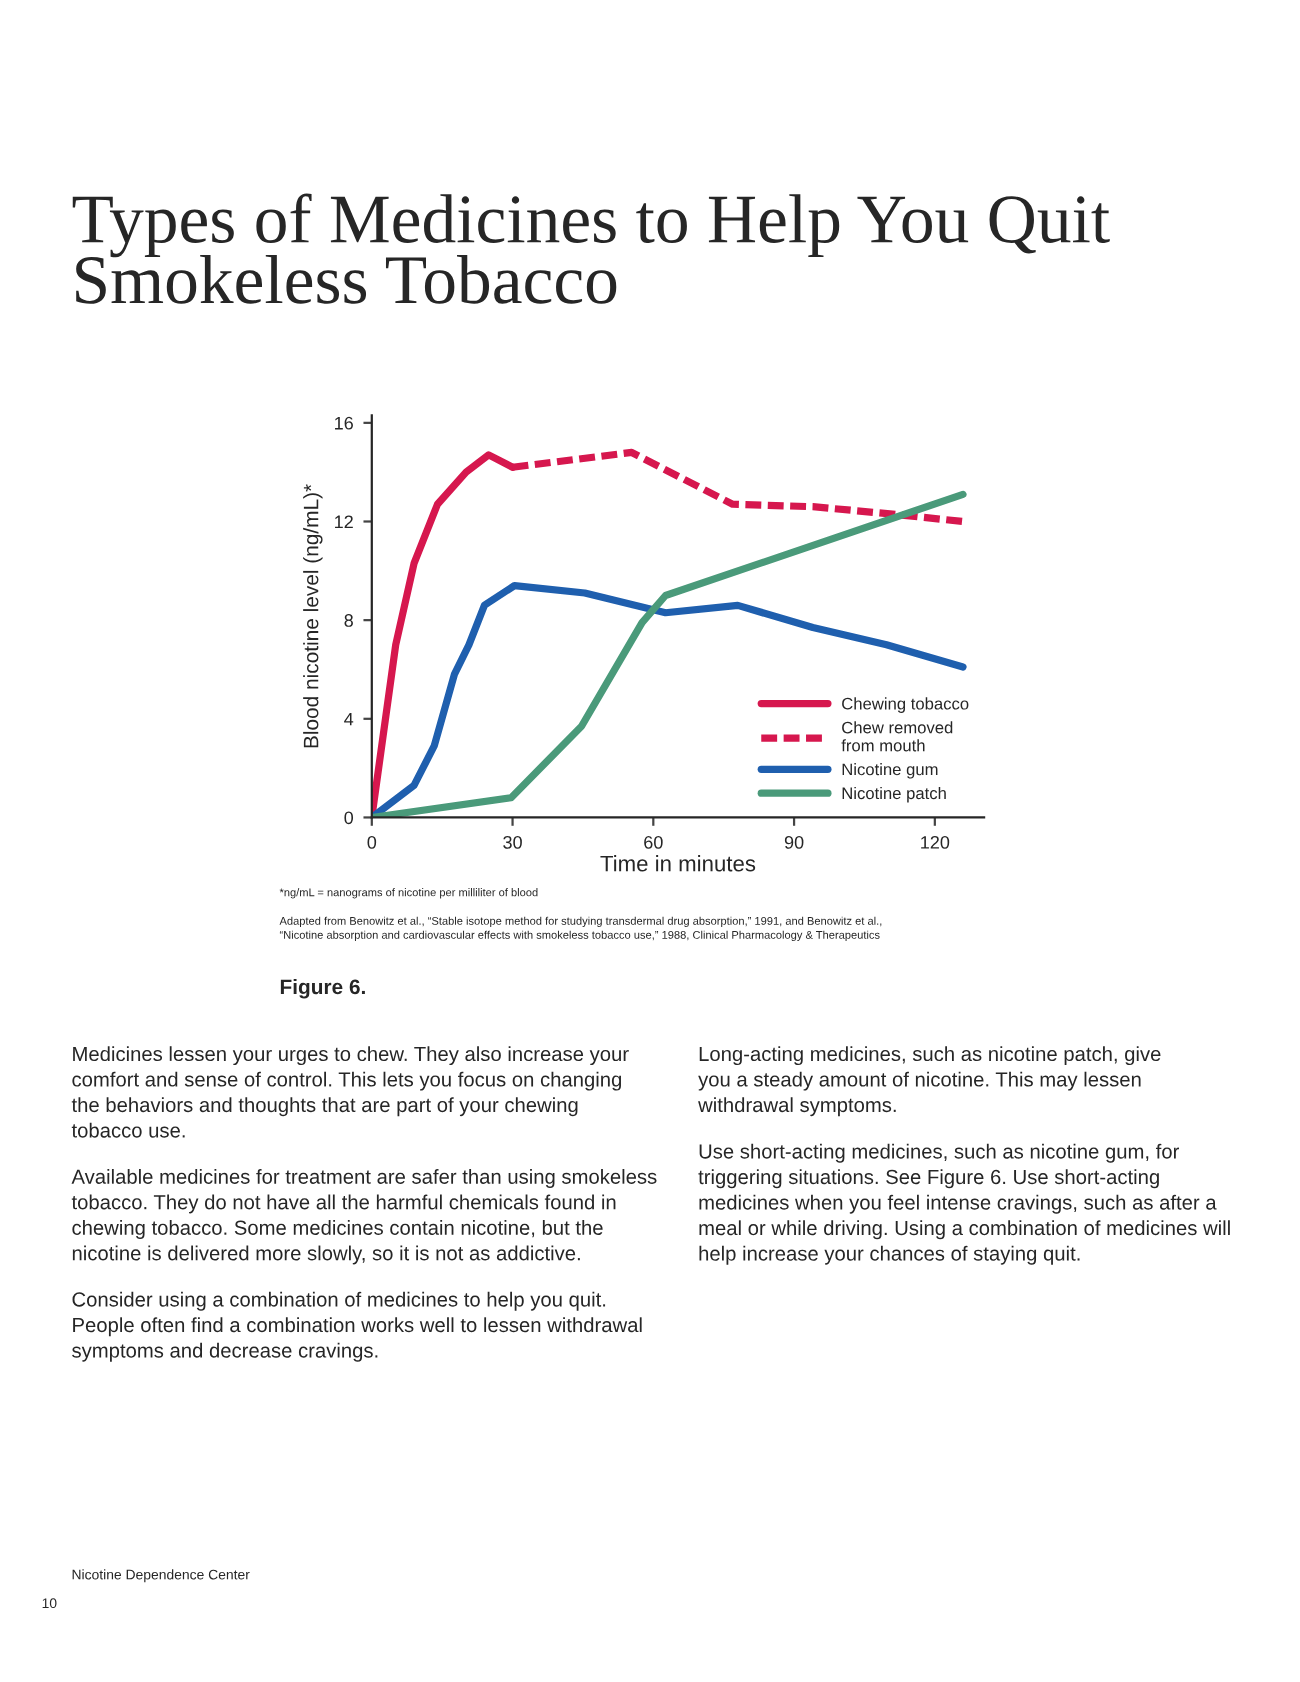 The height and width of the screenshot is (1682, 1300). I want to click on x-tick-label: 120, so click(935, 842).